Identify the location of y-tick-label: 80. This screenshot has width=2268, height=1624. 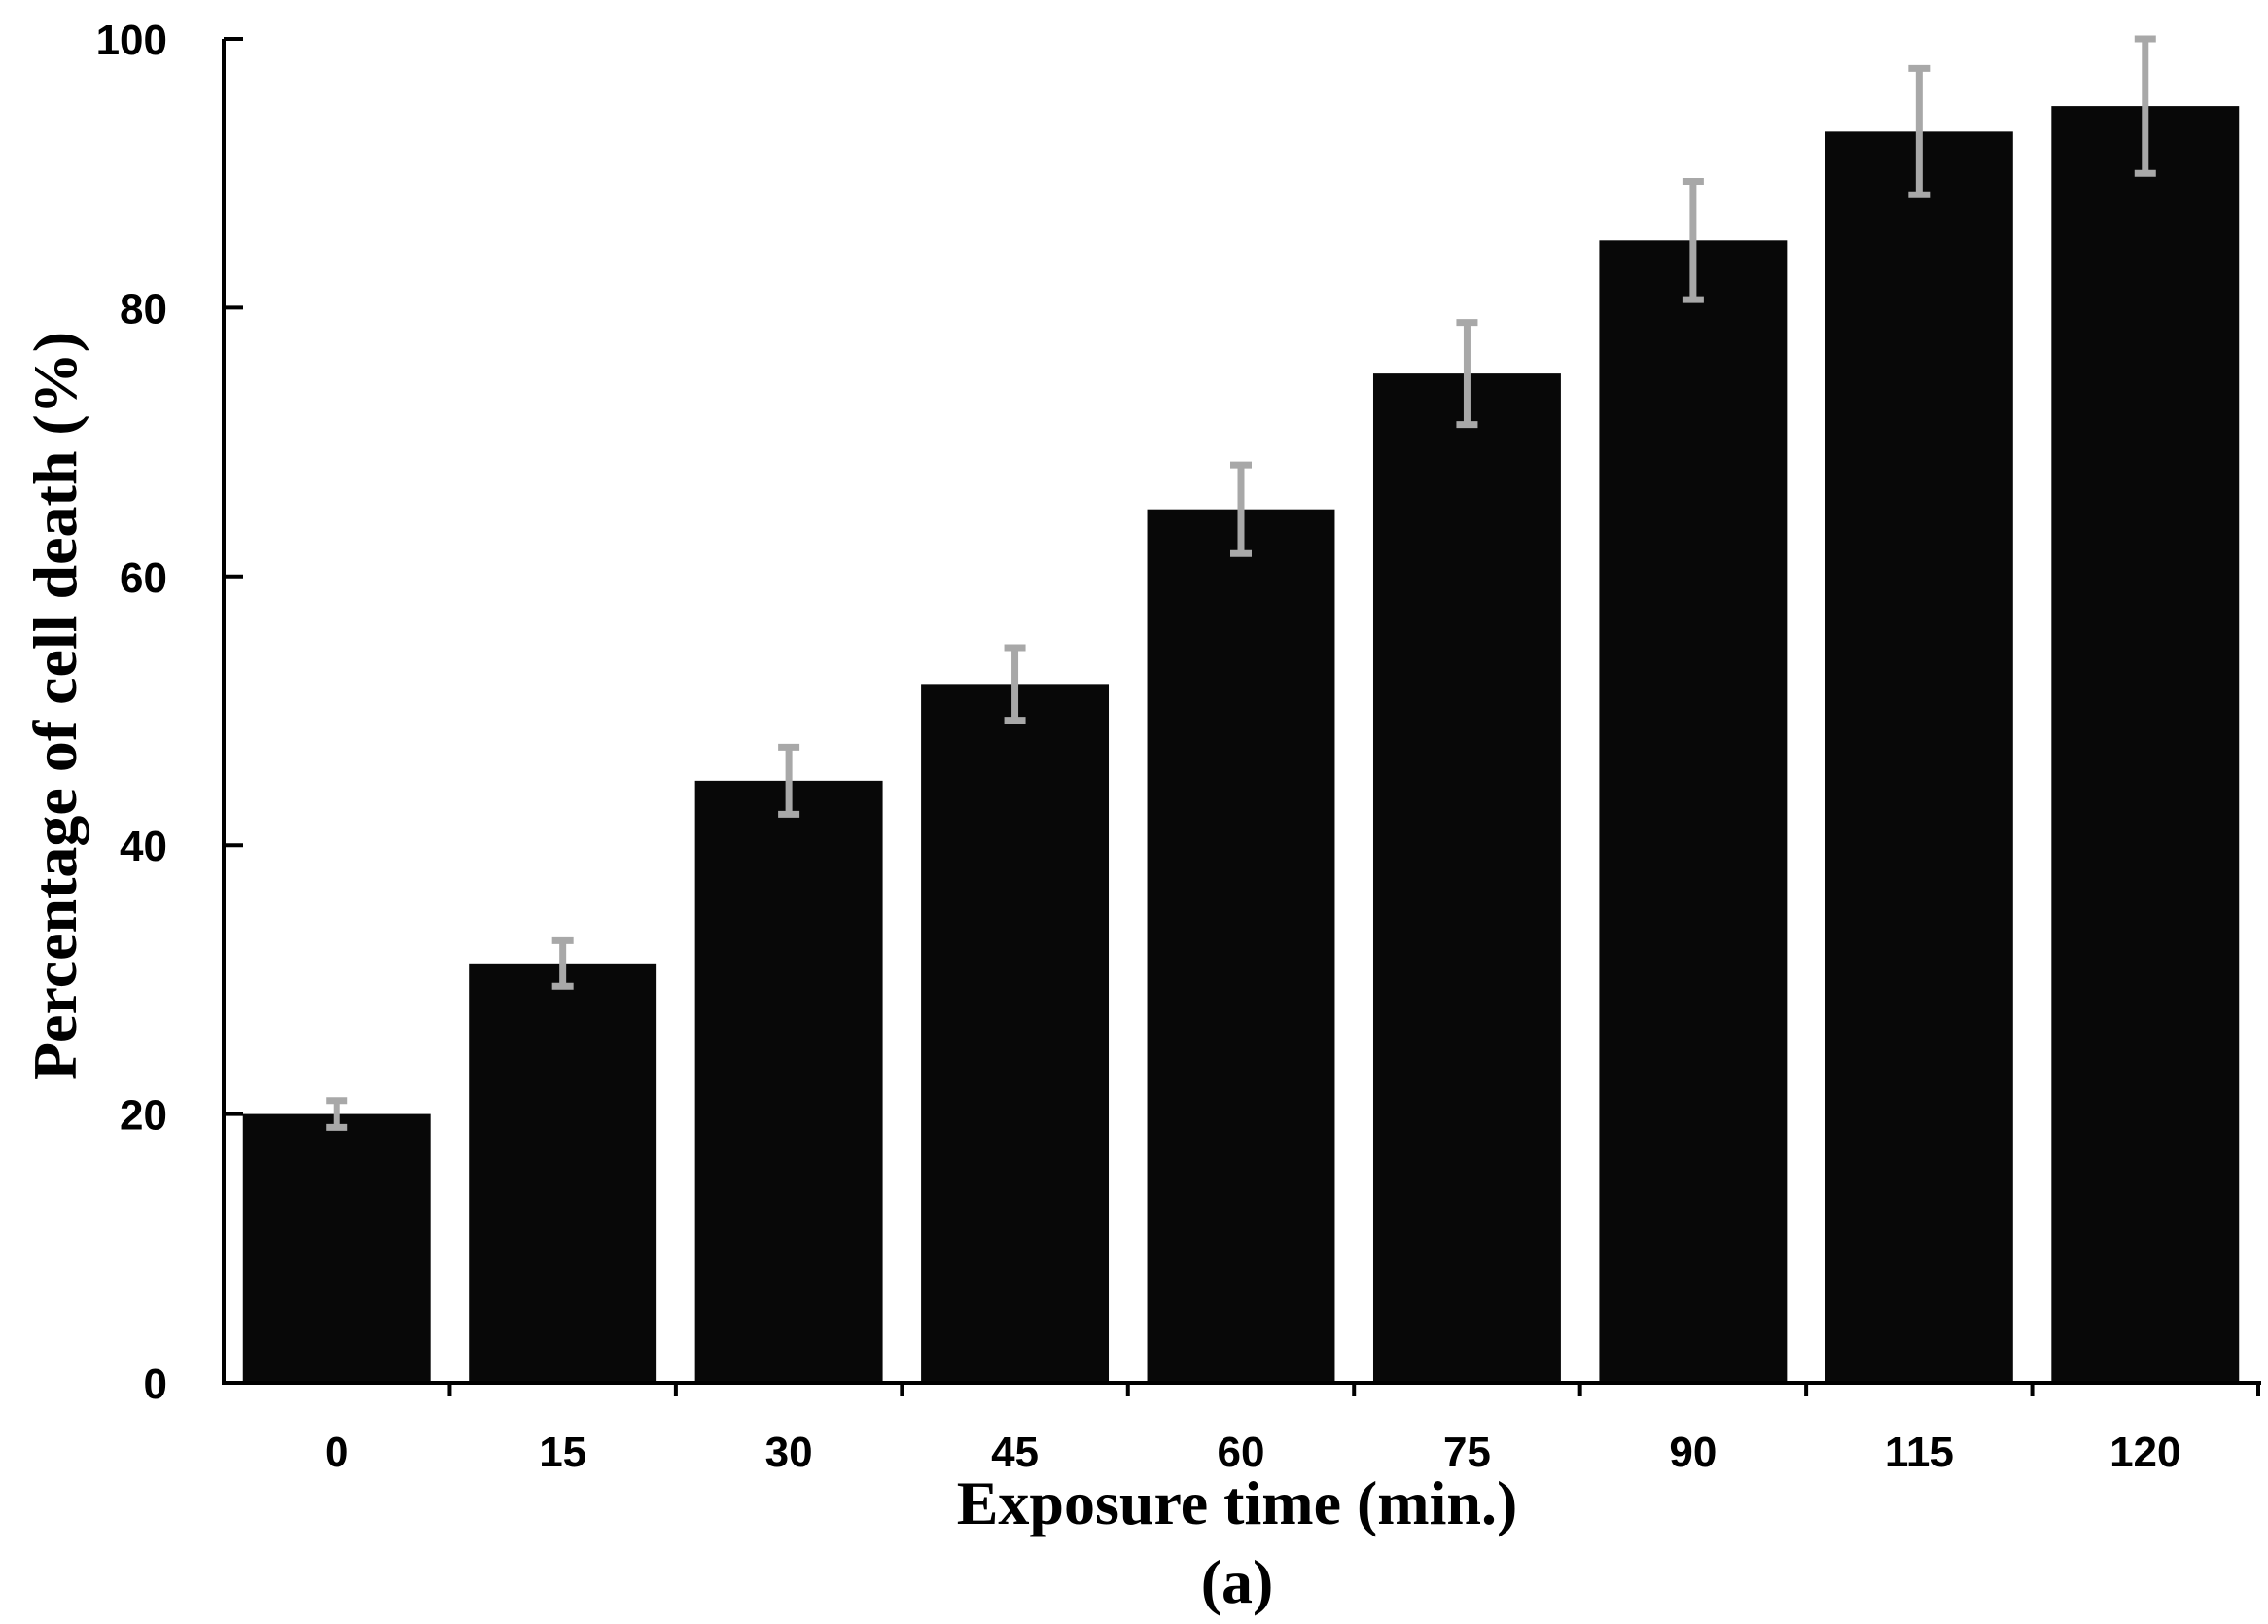
(143, 309).